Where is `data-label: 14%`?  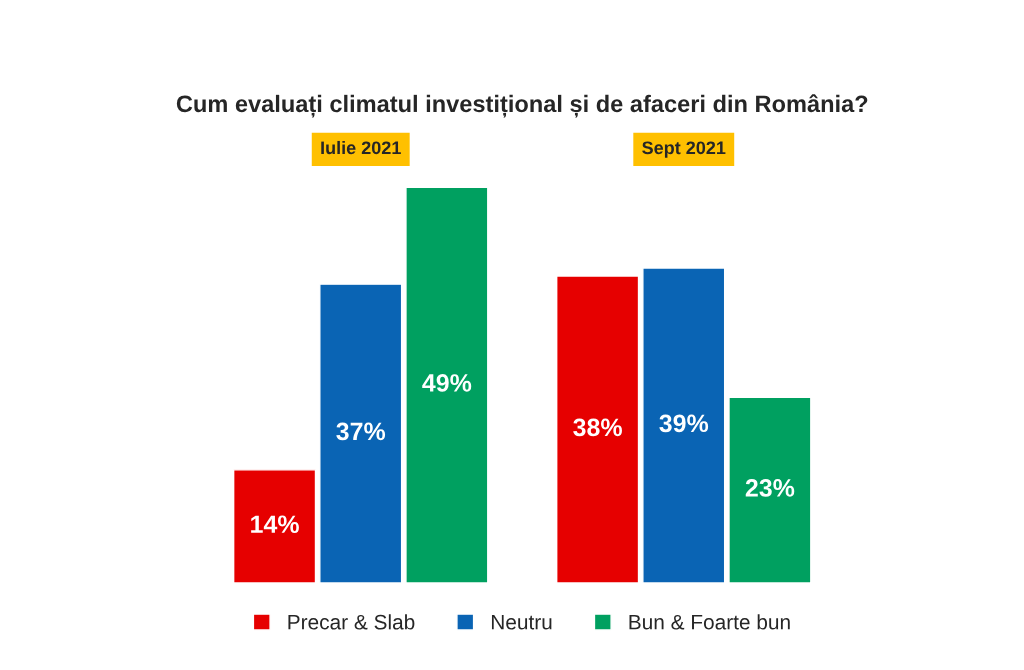
data-label: 14% is located at coordinates (275, 524).